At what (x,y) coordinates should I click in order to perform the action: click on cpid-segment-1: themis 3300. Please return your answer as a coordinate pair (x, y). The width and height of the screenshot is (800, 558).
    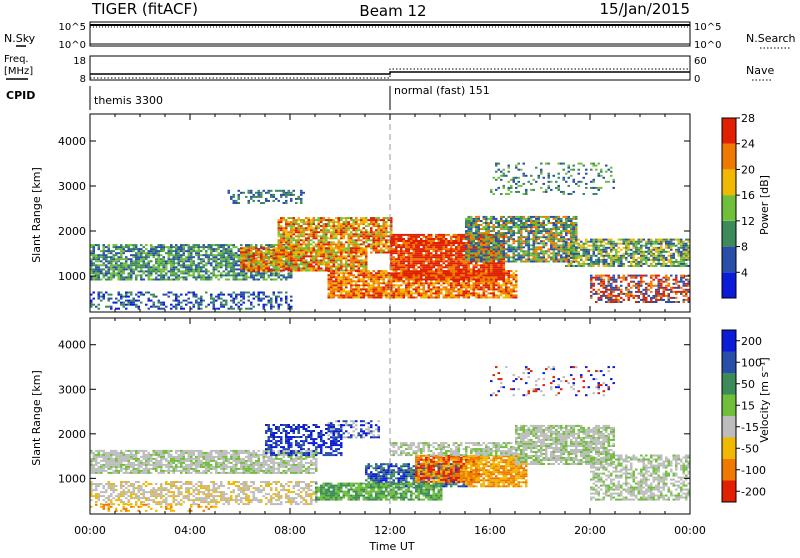
    Looking at the image, I should click on (128, 100).